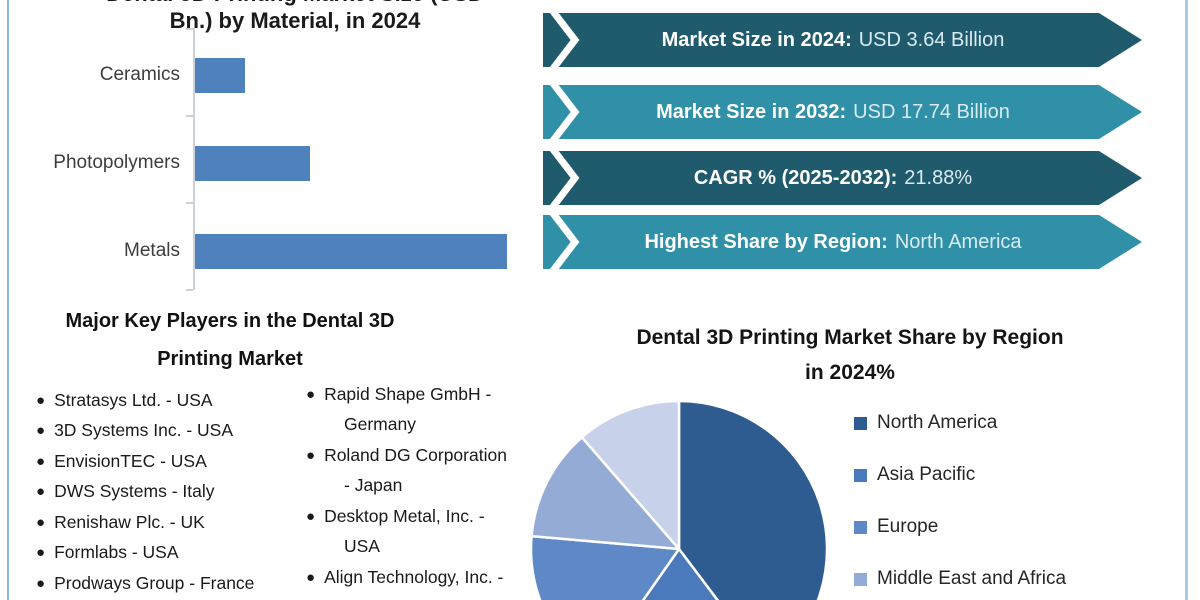 This screenshot has height=600, width=1200. What do you see at coordinates (362, 546) in the screenshot?
I see `key-player-text: USA` at bounding box center [362, 546].